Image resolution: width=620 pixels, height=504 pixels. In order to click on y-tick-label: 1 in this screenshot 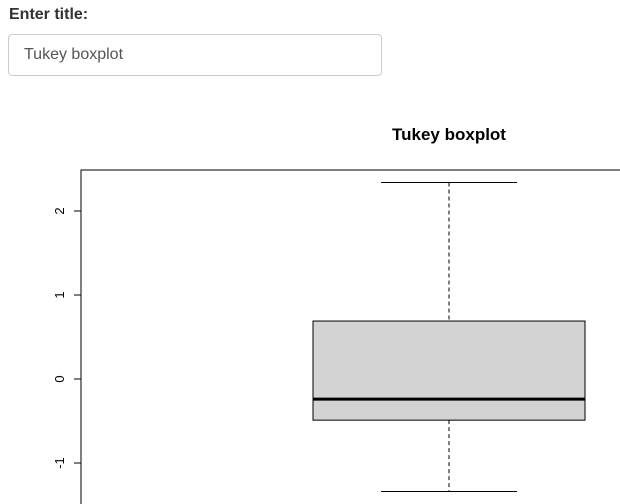, I will do `click(59, 294)`.